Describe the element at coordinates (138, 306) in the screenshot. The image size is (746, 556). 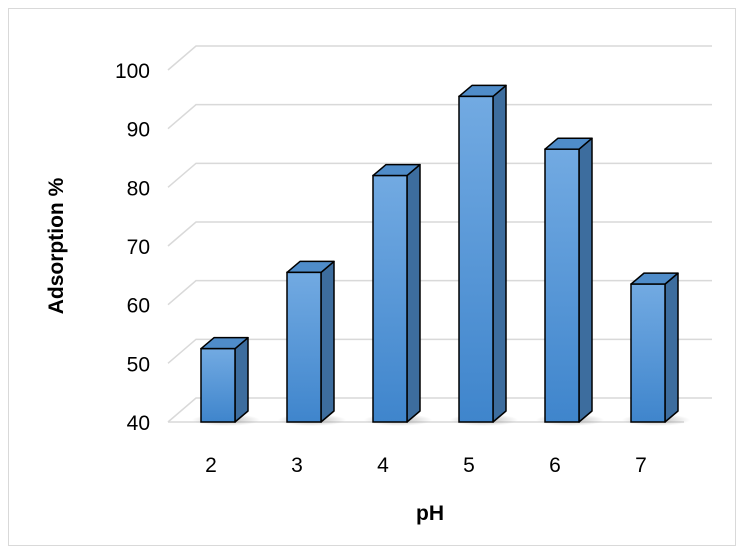
I see `y-tick-label: 60` at that location.